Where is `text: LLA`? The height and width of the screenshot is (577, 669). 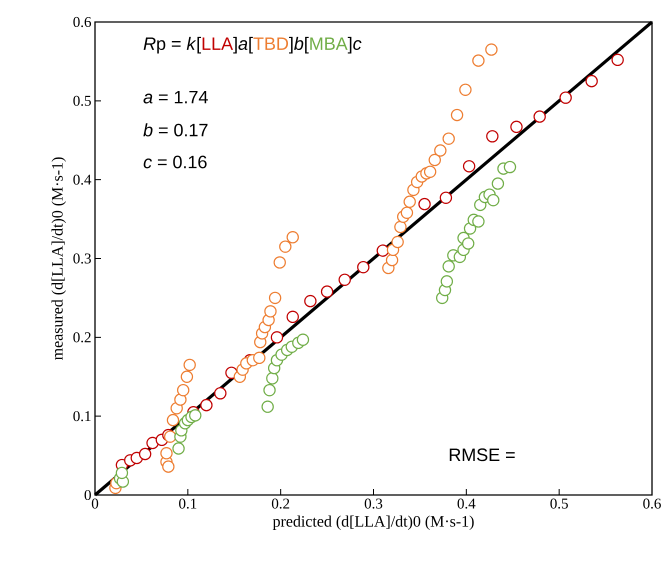 text: LLA is located at coordinates (218, 43).